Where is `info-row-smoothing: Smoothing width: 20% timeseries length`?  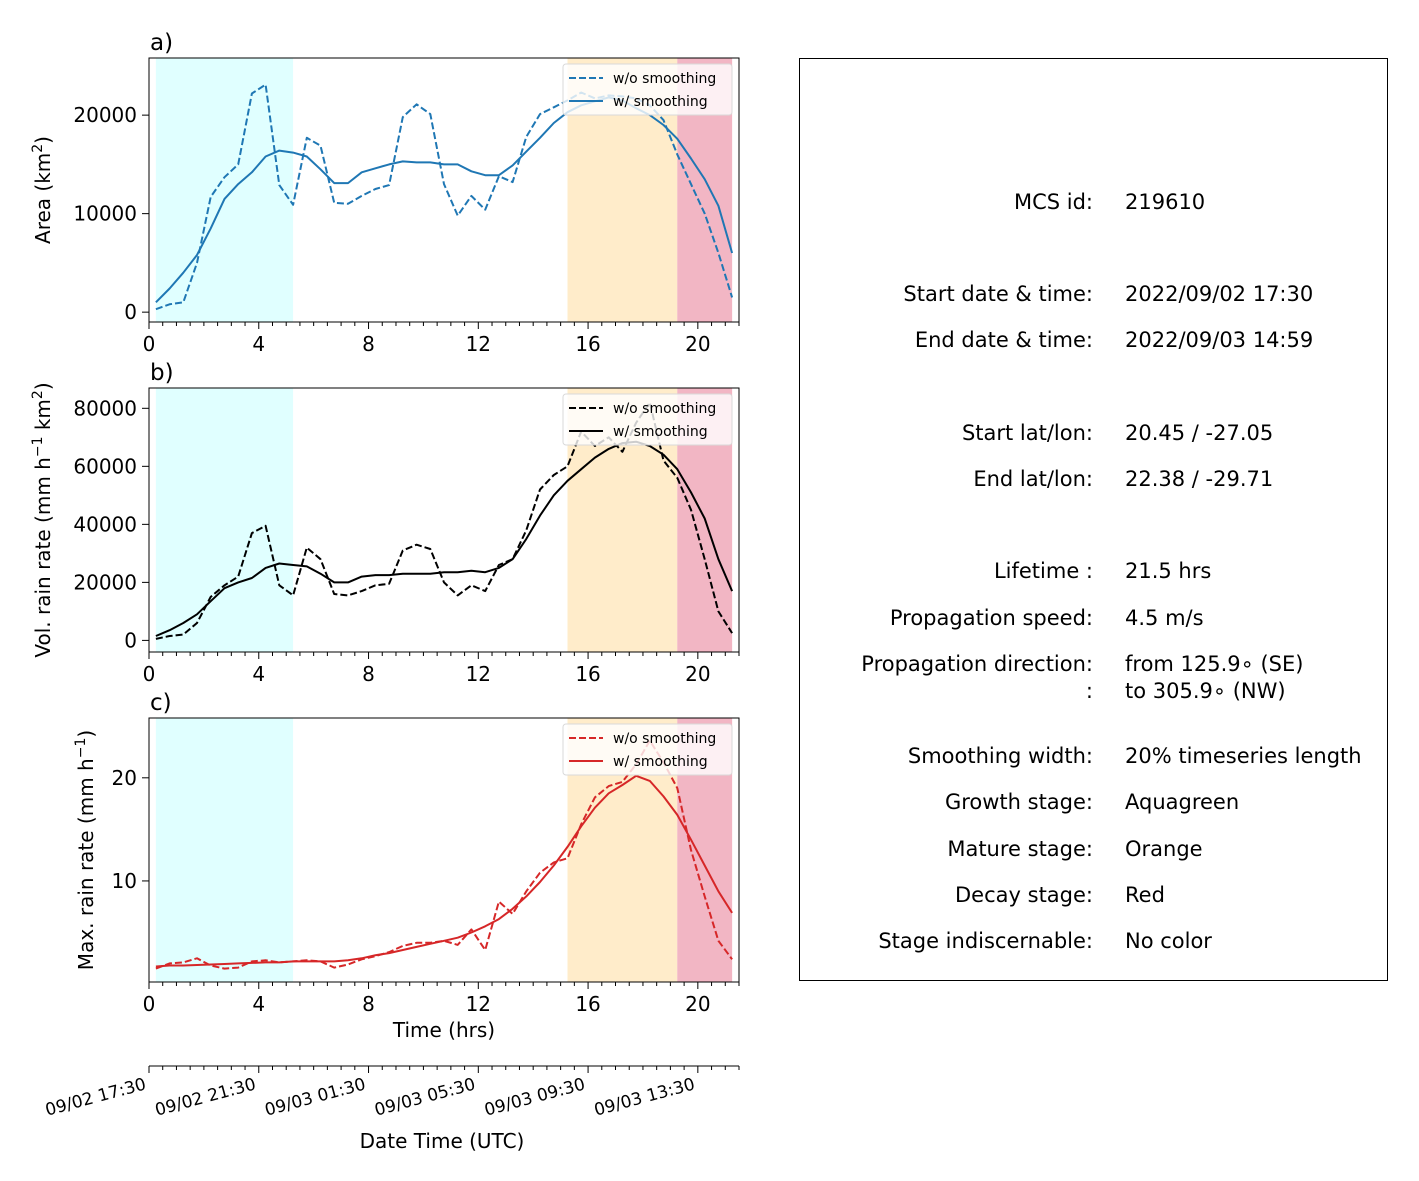
info-row-smoothing: Smoothing width: 20% timeseries length is located at coordinates (1094, 756).